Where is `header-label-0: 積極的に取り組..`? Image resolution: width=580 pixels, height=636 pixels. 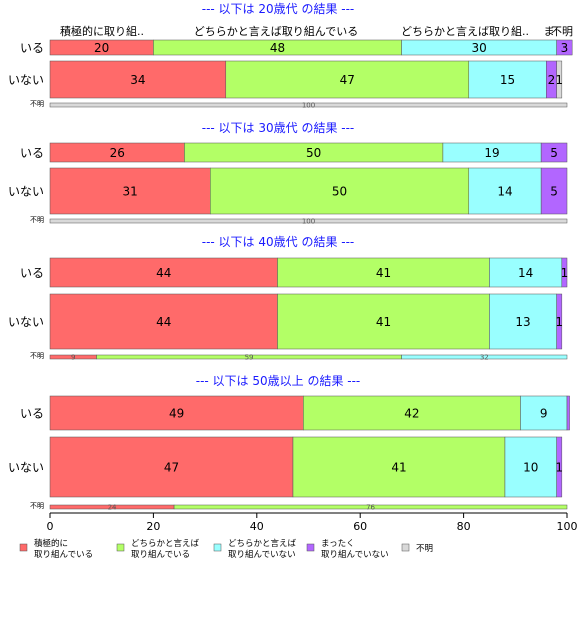
header-label-0: 積極的に取り組.. is located at coordinates (102, 31).